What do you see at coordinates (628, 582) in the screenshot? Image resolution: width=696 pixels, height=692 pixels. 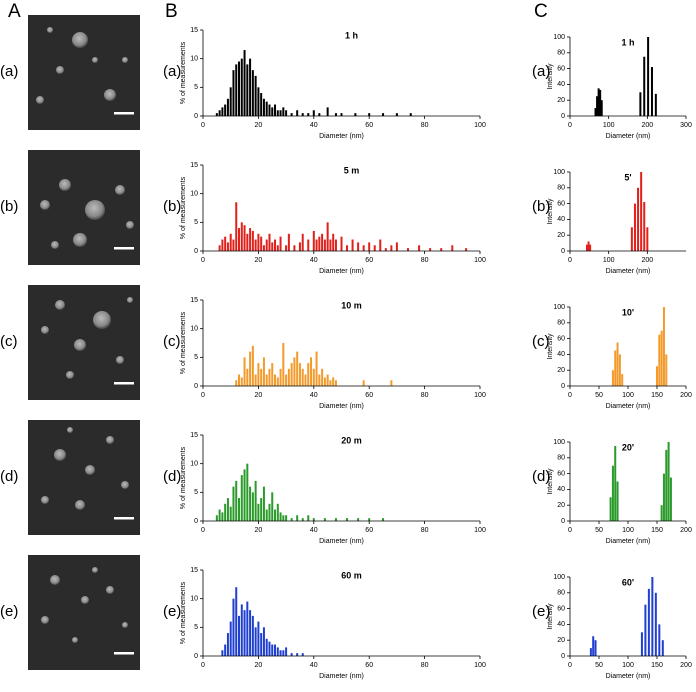 I see `chart-title: 60'` at bounding box center [628, 582].